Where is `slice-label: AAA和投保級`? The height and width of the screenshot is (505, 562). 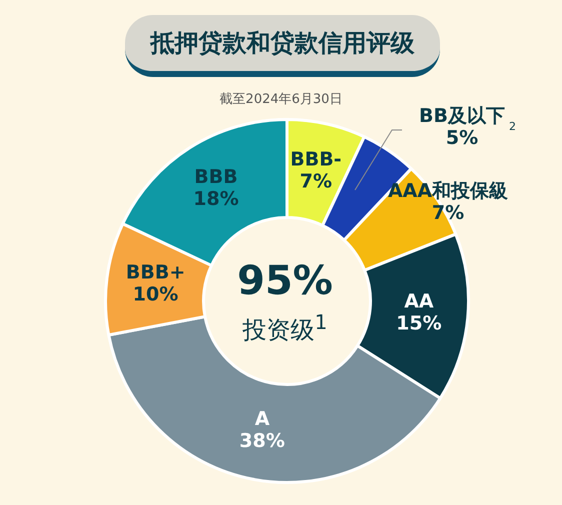 slice-label: AAA和投保級 is located at coordinates (448, 191).